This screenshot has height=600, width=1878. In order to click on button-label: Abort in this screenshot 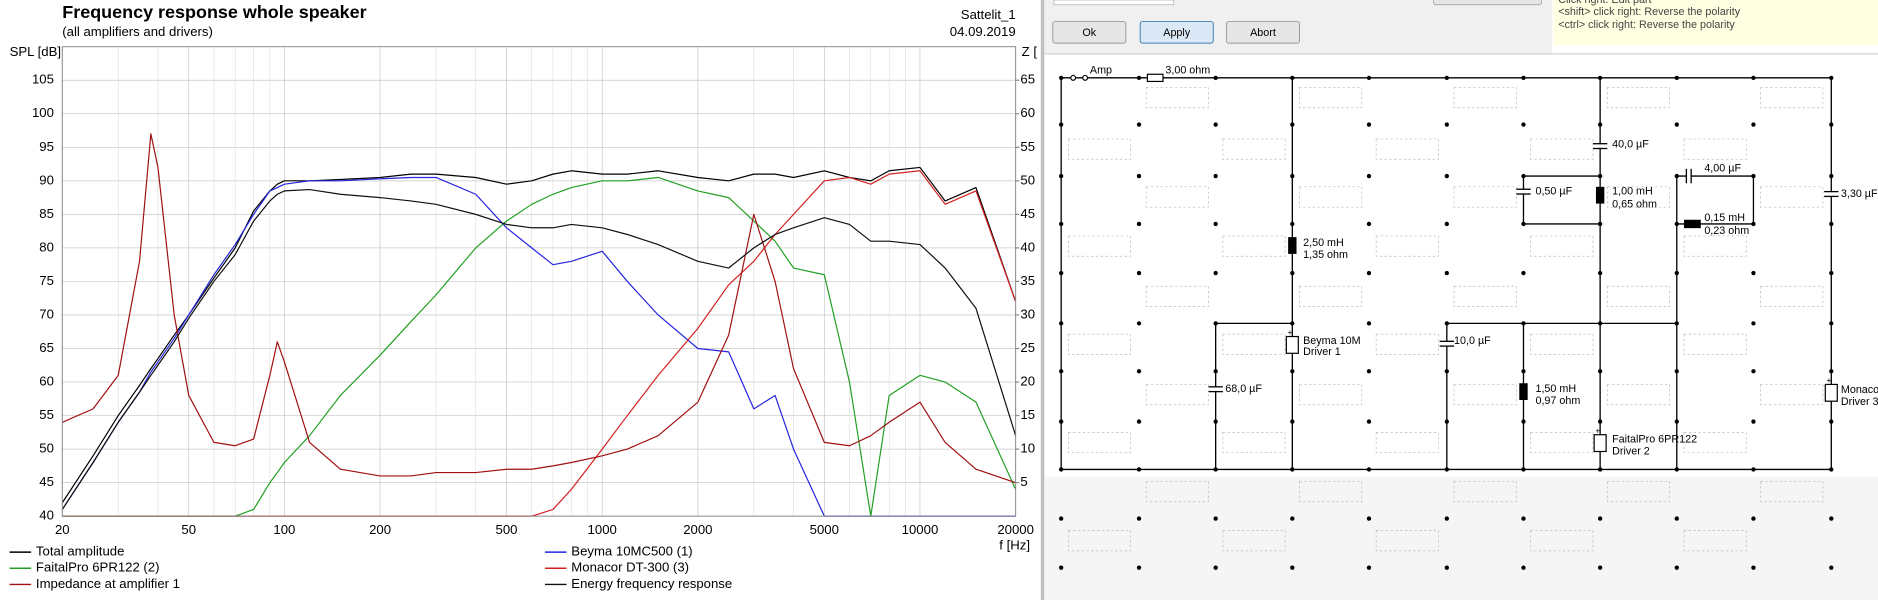, I will do `click(1263, 33)`.